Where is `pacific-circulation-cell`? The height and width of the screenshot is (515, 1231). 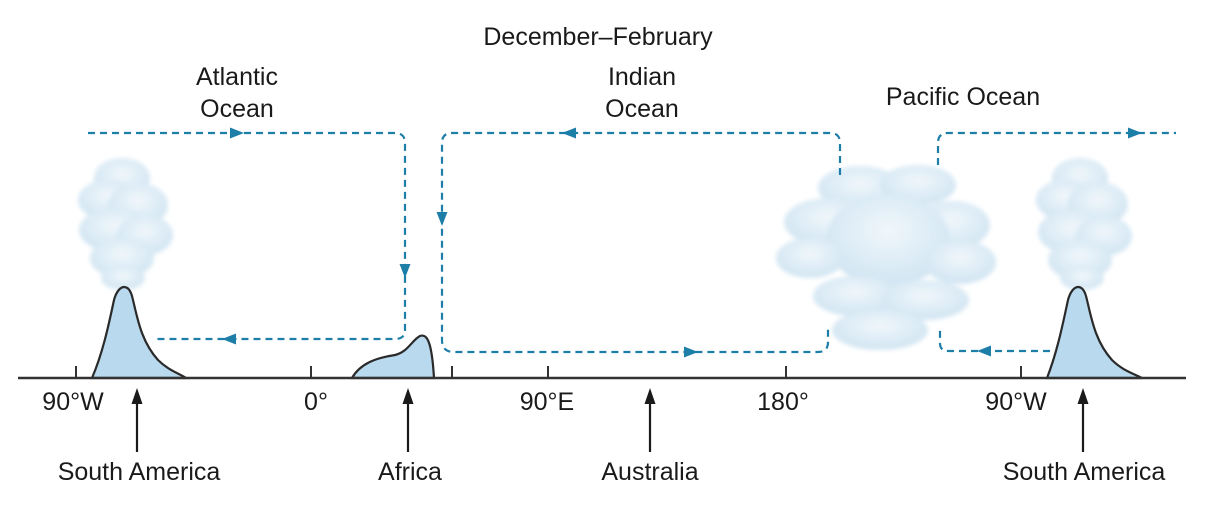 pacific-circulation-cell is located at coordinates (1056, 242).